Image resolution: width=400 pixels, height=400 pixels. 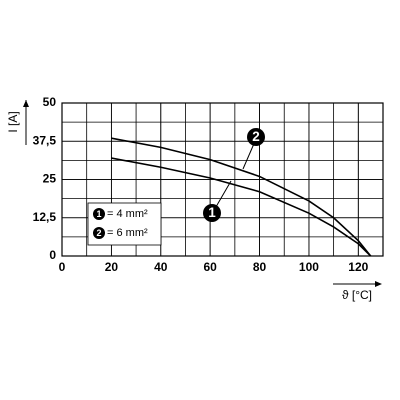 I want to click on y-arrowhead, so click(x=26, y=103).